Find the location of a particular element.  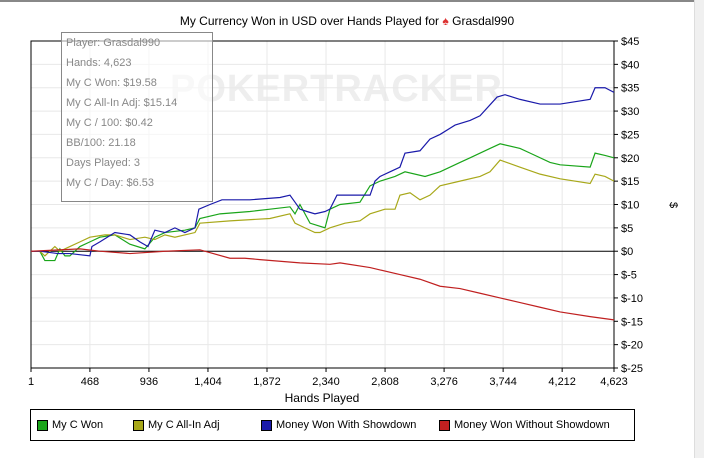

y-tick-label: $25 is located at coordinates (630, 135).